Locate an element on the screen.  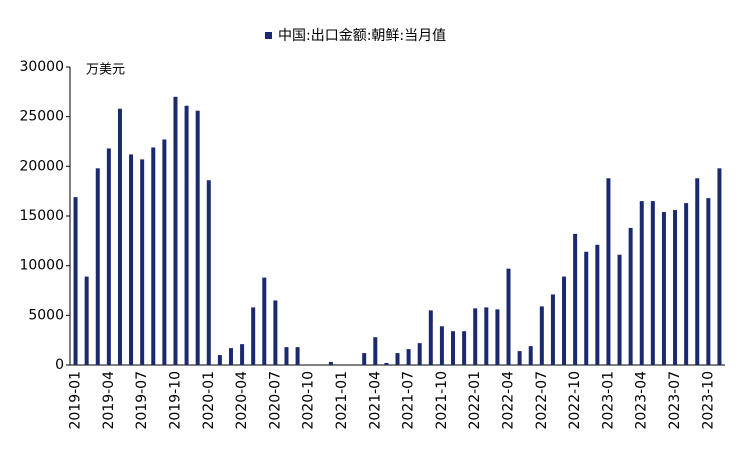
y-tick-label: 25000 is located at coordinates (41, 117).